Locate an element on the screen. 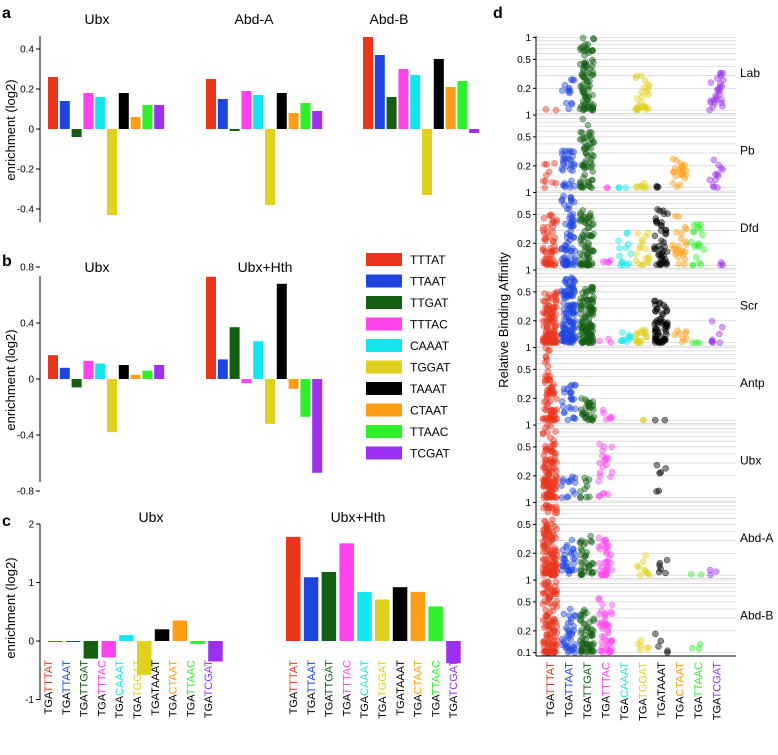  scatter-point-scr-tcgat is located at coordinates (713, 342).